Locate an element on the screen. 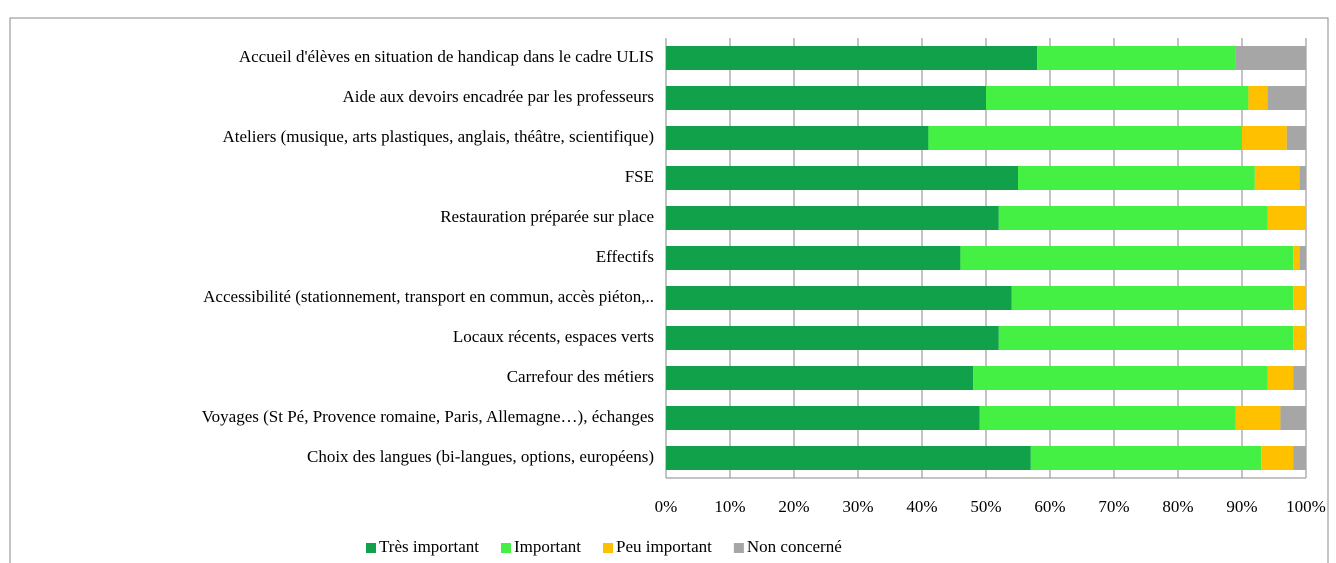 The image size is (1336, 563). x-tick-label: 60% is located at coordinates (1049, 506).